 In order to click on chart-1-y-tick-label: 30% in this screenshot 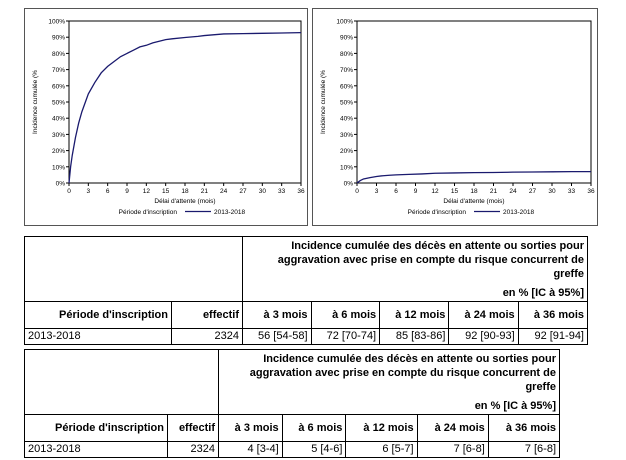, I will do `click(58, 135)`.